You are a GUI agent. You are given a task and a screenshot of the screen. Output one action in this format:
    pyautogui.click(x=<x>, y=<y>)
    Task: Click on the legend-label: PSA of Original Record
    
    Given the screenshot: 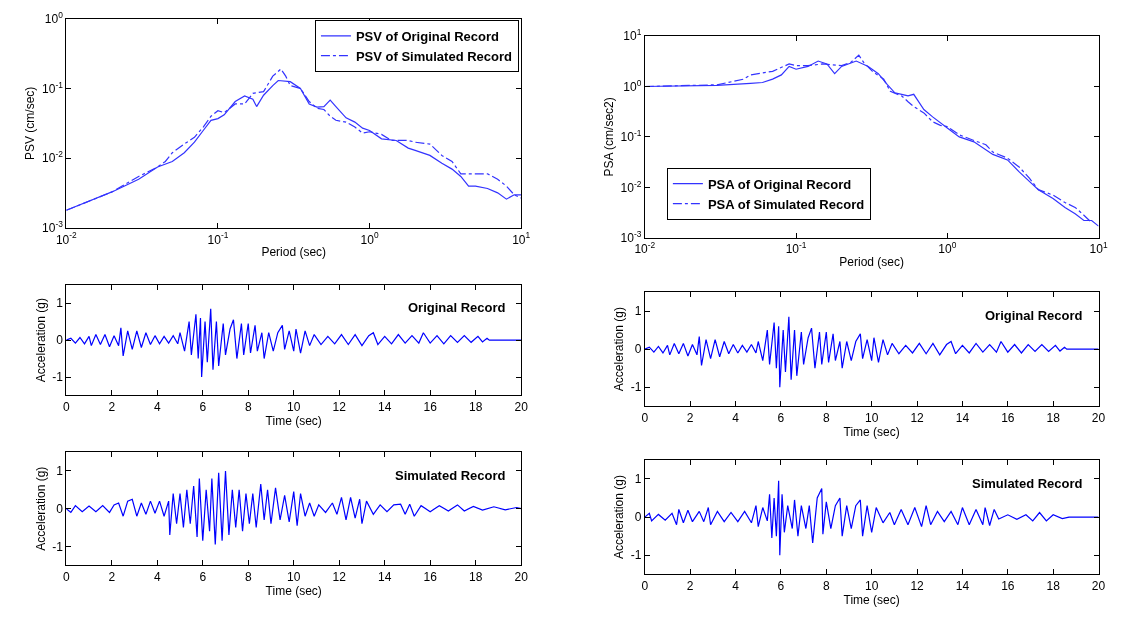 What is the action you would take?
    pyautogui.click(x=779, y=184)
    